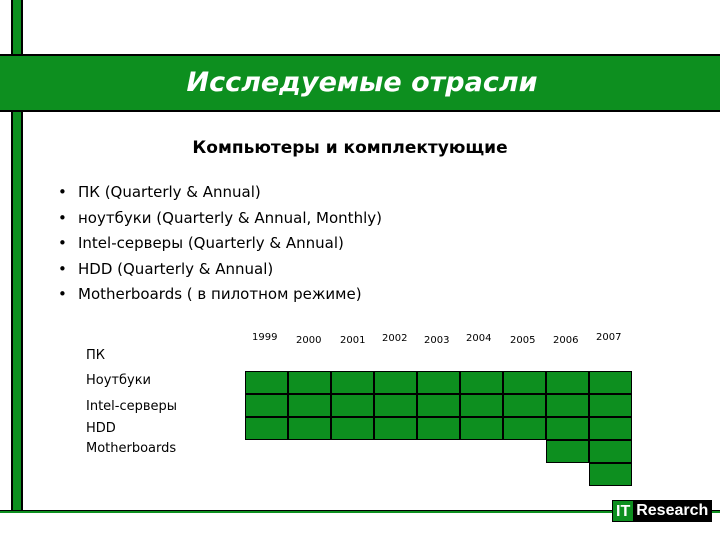 This screenshot has width=720, height=540. What do you see at coordinates (220, 295) in the screenshot?
I see `bullet-item: Motherboards ( в пилотном режиме)` at bounding box center [220, 295].